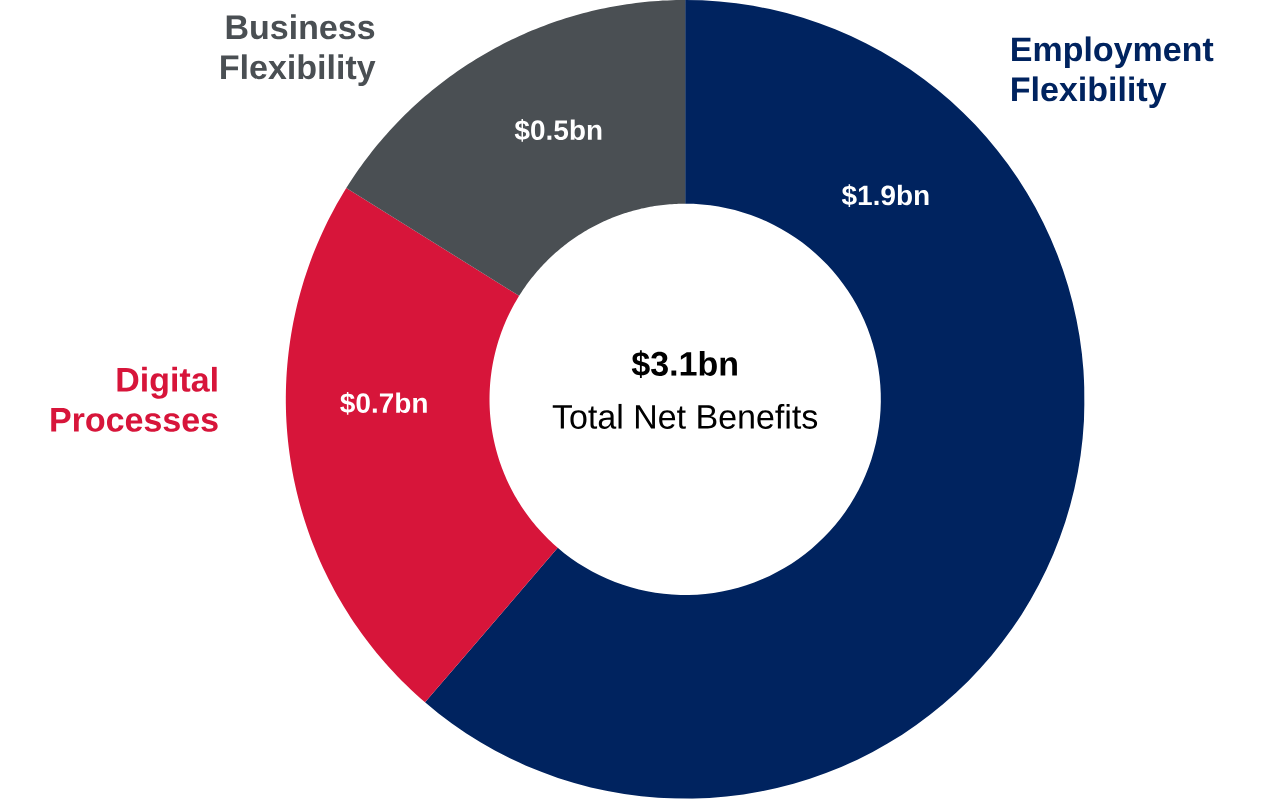  What do you see at coordinates (685, 417) in the screenshot?
I see `text: Total Net Benefits` at bounding box center [685, 417].